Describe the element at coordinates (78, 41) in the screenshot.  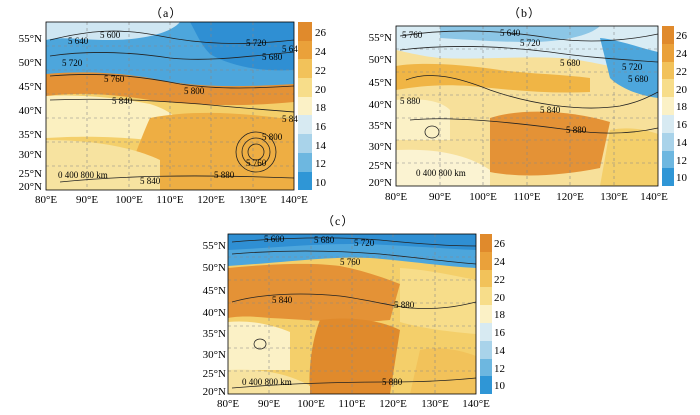
I see `contour-label: 5 640` at that location.